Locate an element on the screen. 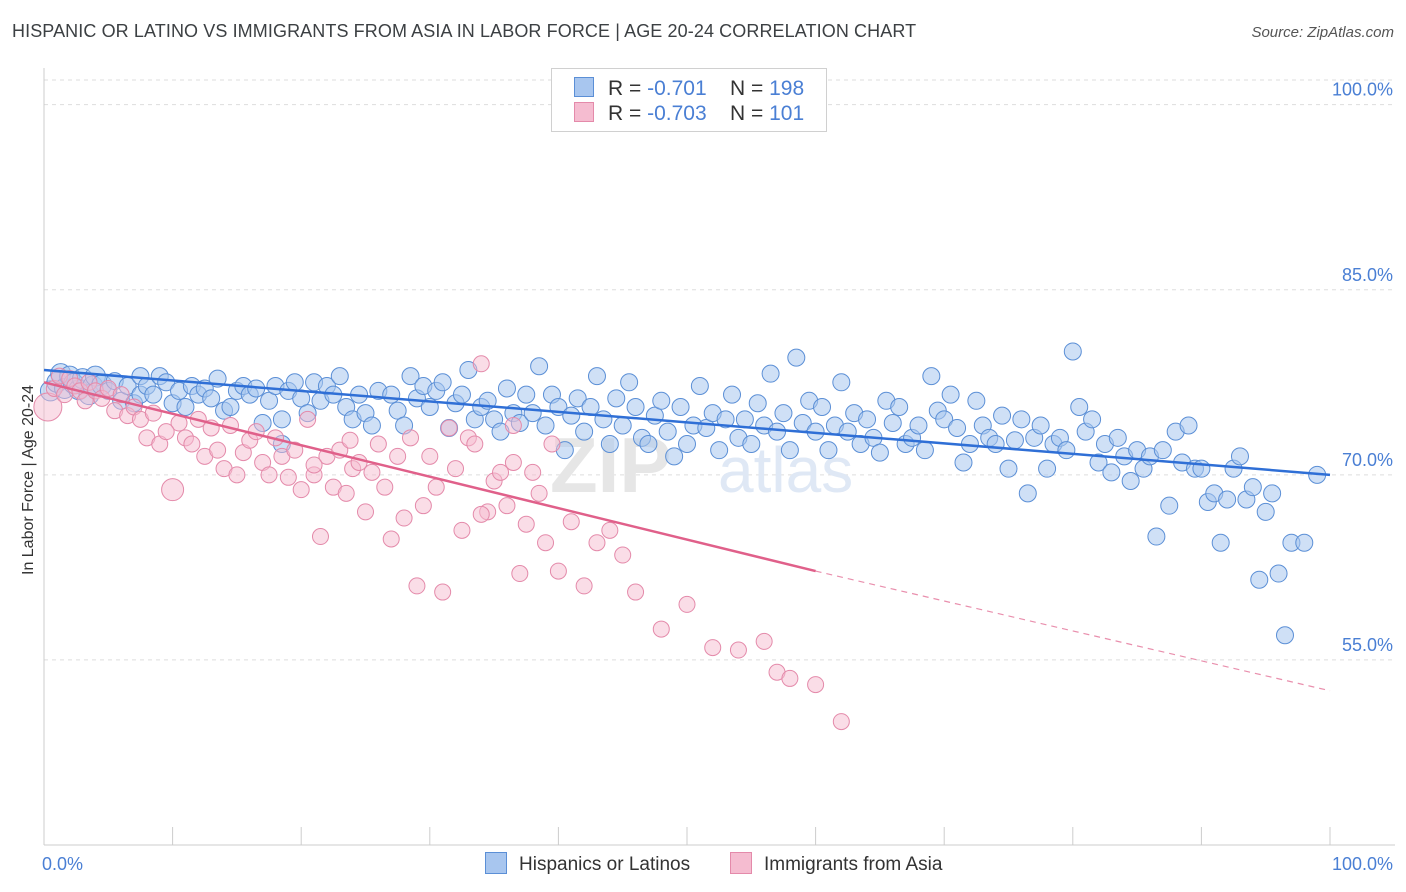 The image size is (1406, 892). legend-n-value: 198 is located at coordinates (787, 88).